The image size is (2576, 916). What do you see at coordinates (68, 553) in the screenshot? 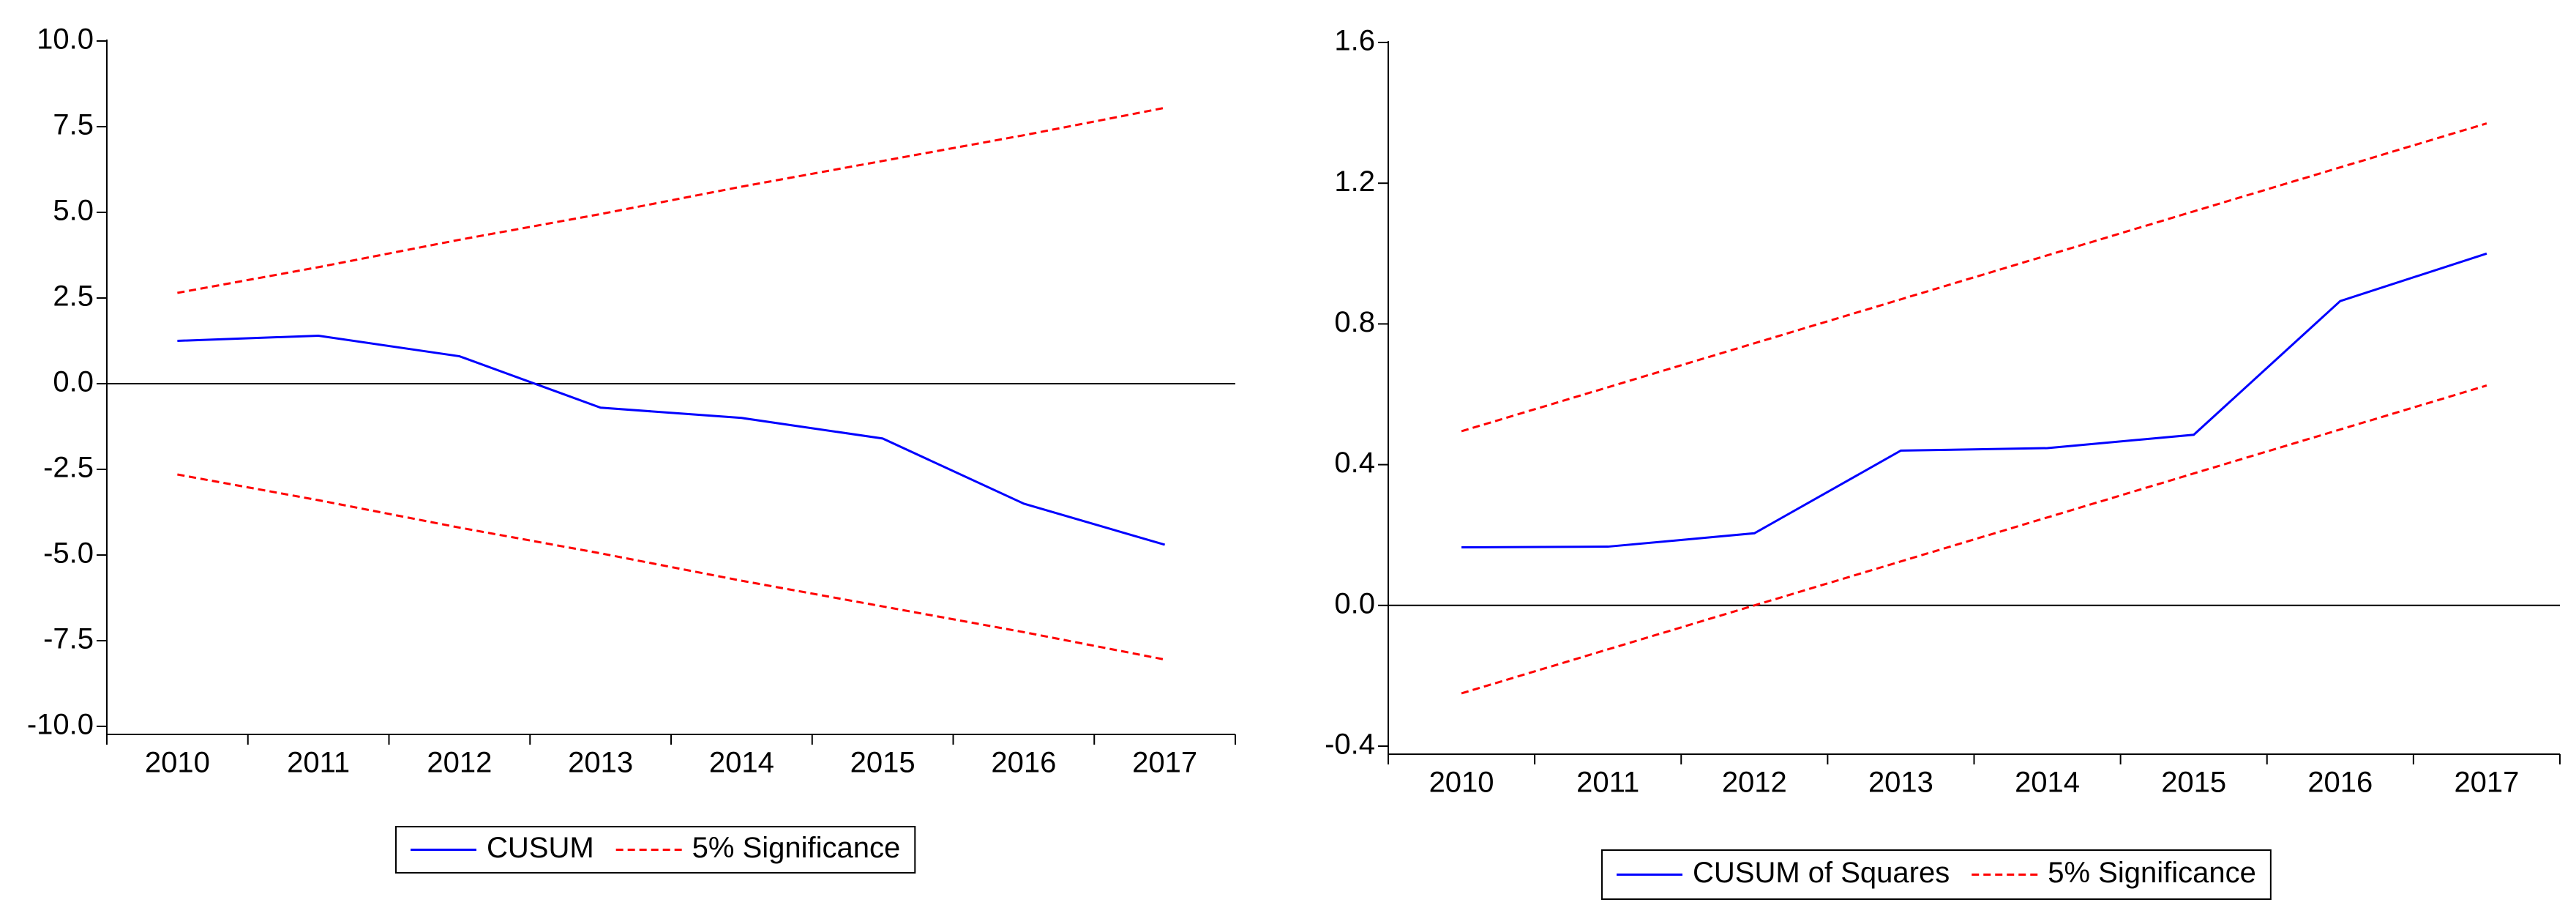
I see `y-tick-label: -5.0` at bounding box center [68, 553].